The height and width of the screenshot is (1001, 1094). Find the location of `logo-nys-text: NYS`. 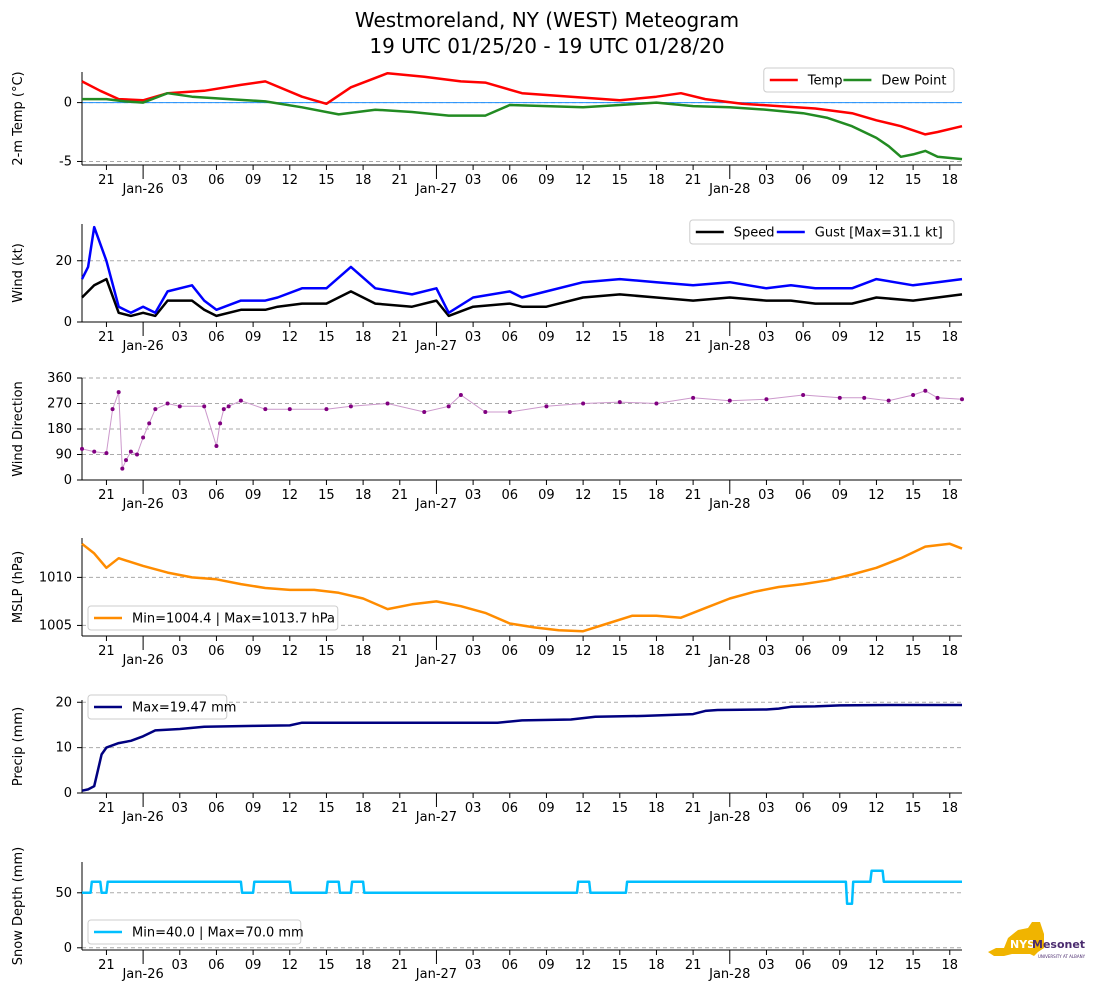

logo-nys-text: NYS is located at coordinates (1022, 944).